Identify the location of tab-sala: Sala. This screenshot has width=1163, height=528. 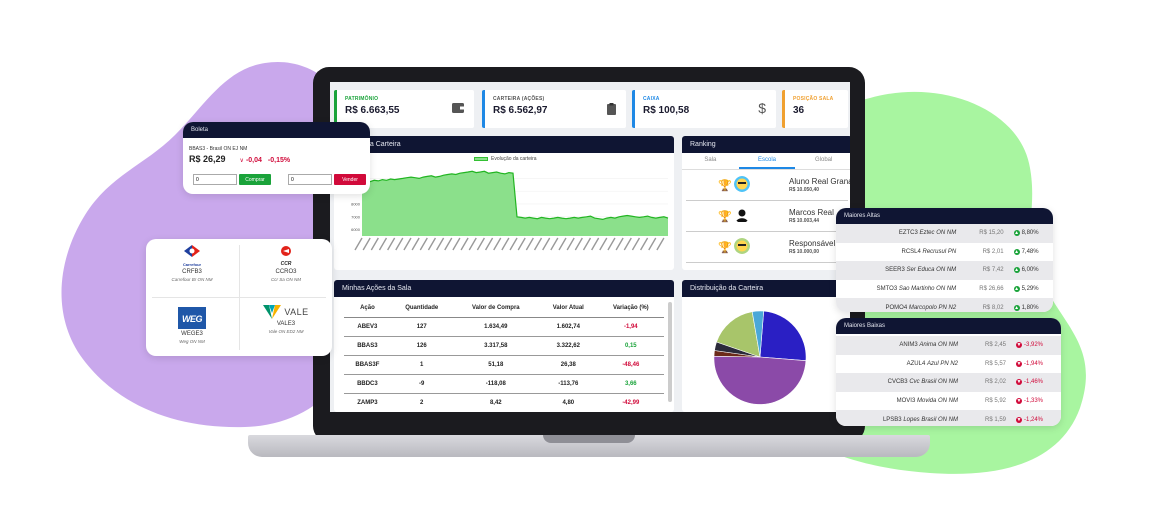
(710, 160).